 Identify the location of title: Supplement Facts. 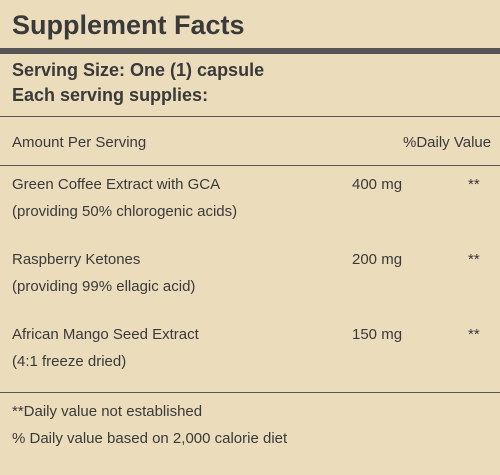
(128, 25).